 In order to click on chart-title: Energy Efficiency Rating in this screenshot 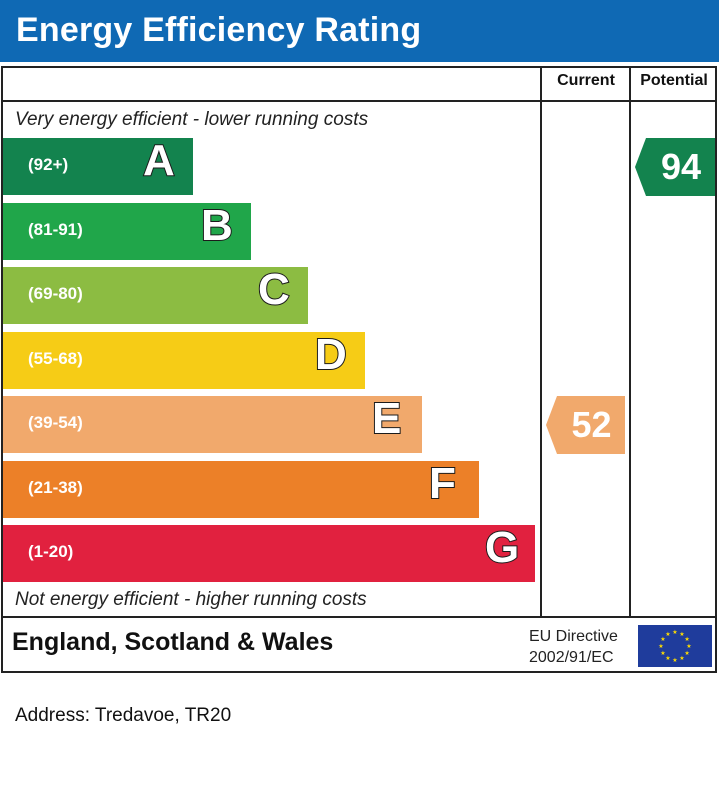, I will do `click(219, 30)`.